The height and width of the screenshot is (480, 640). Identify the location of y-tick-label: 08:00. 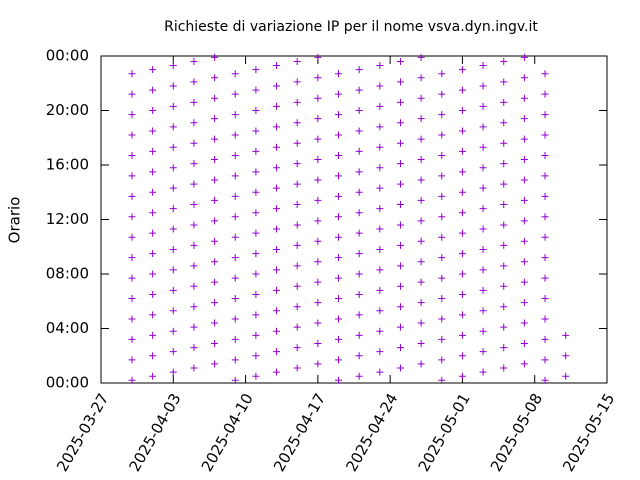
(67, 274).